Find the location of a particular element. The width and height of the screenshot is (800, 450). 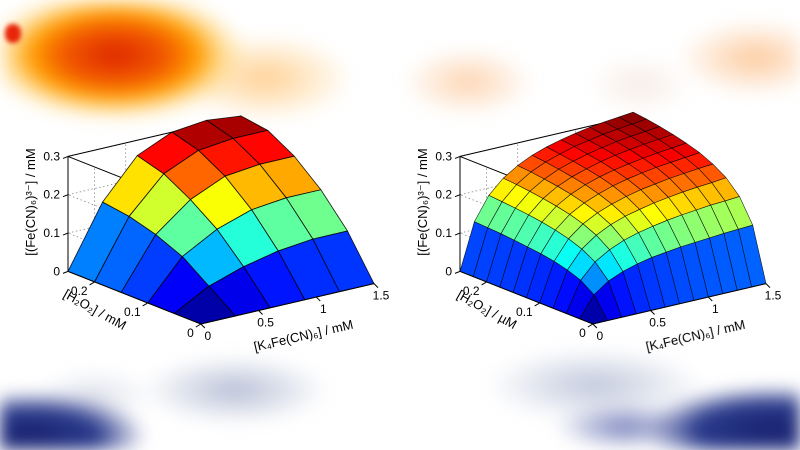

z-axis-label-left: [(Fe(CN)₆)³⁻] / mM is located at coordinates (30, 202).